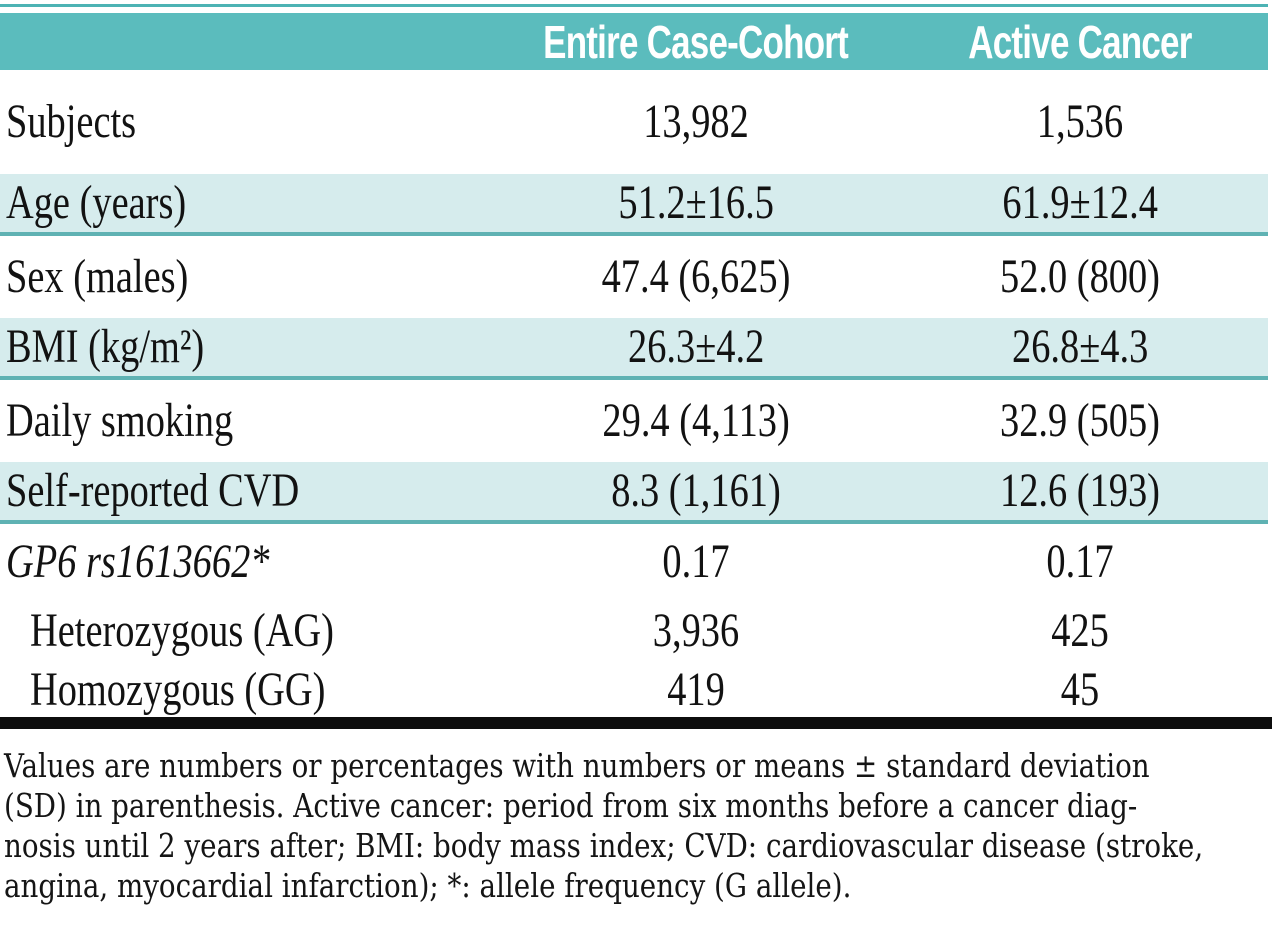 Image resolution: width=1280 pixels, height=929 pixels. I want to click on table-row-gp6-rs1613662: GP6 rs1613662* 0.17 0.17, so click(634, 562).